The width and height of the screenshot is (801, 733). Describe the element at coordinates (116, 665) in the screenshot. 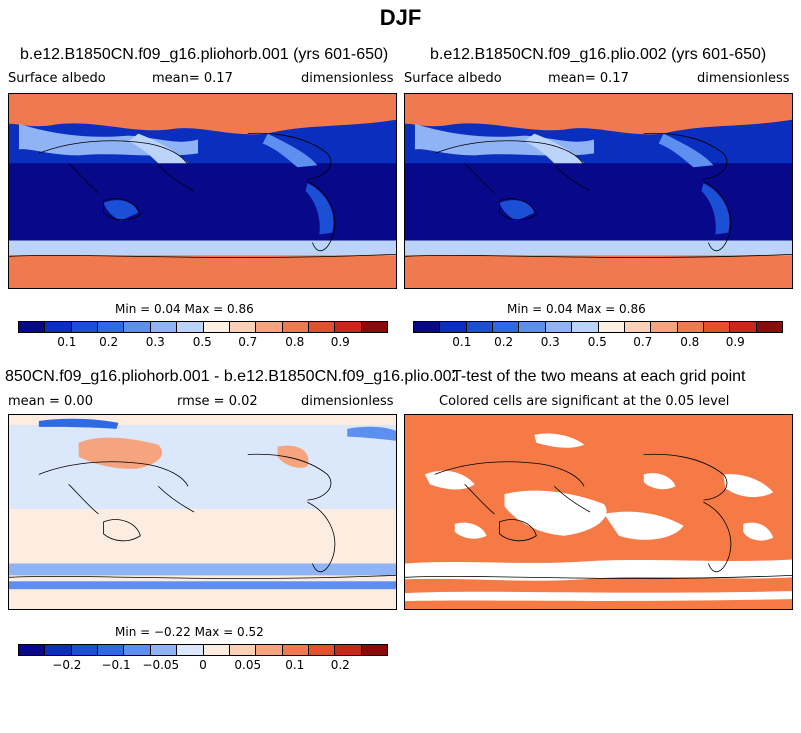

I see `panel3-tick: −0.1` at that location.